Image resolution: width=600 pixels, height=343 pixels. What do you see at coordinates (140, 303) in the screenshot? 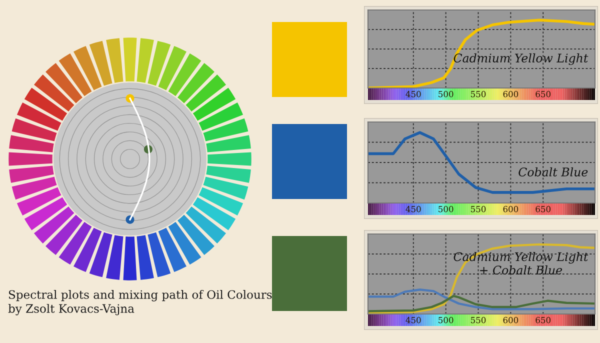
I see `text: Spectral plots and mixing path of Oil Colours by Zsolt Kovacs-Vajna` at bounding box center [140, 303].